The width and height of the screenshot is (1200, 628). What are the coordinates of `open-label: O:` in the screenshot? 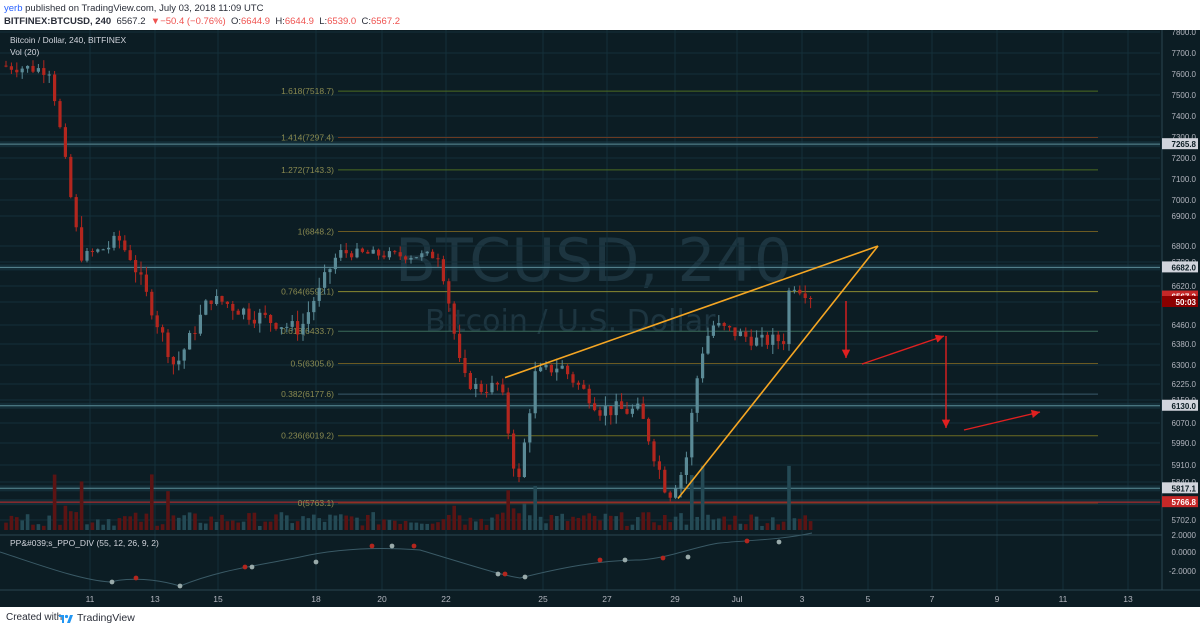 It's located at (235, 21).